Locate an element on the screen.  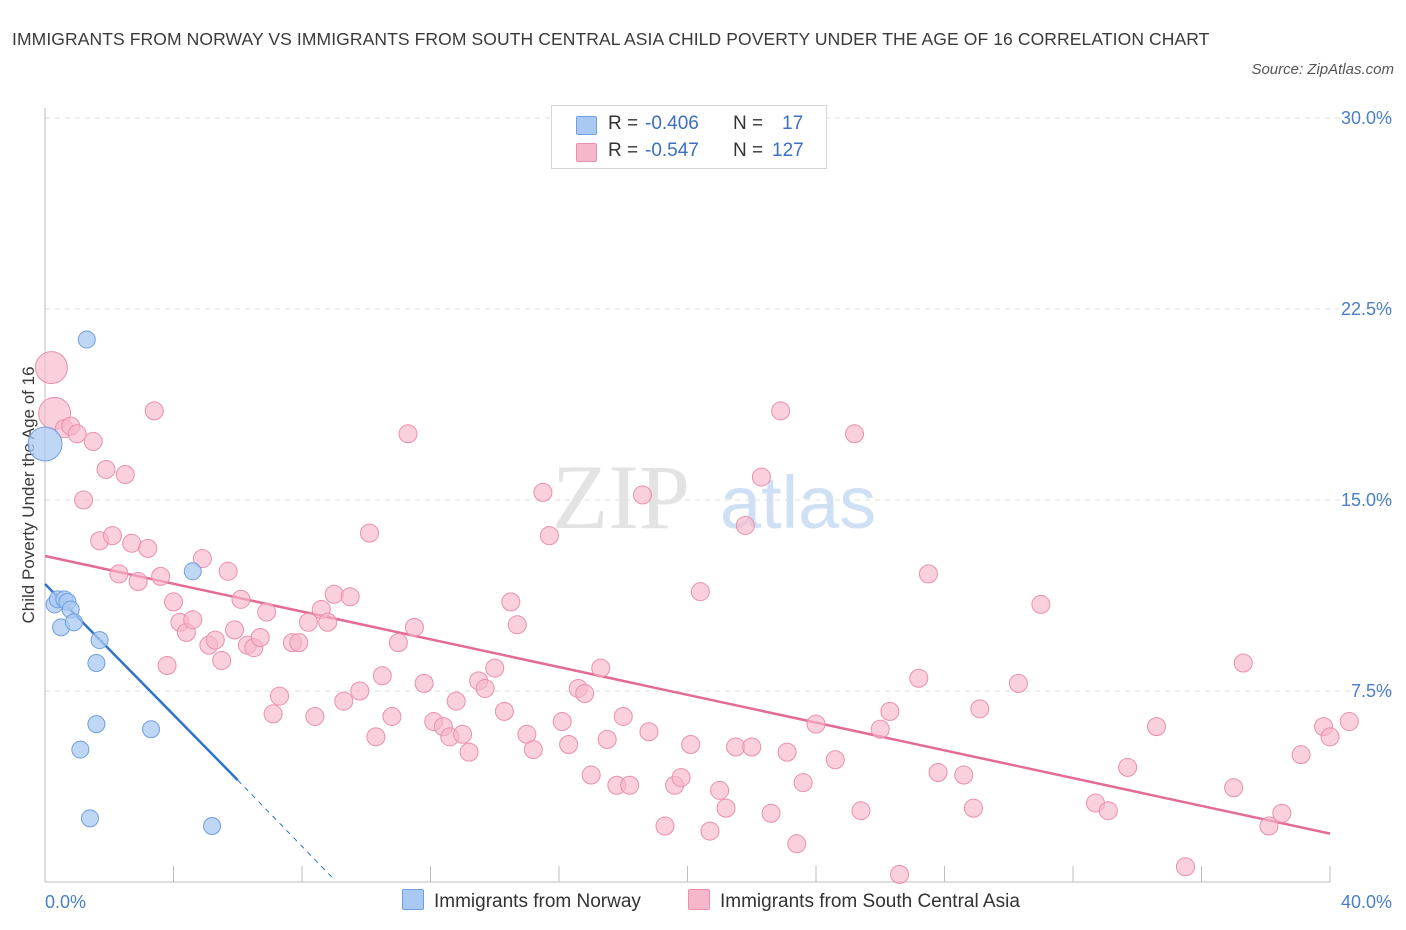
y-axis-label: Child Poverty Under the Age of 16 is located at coordinates (28, 494).